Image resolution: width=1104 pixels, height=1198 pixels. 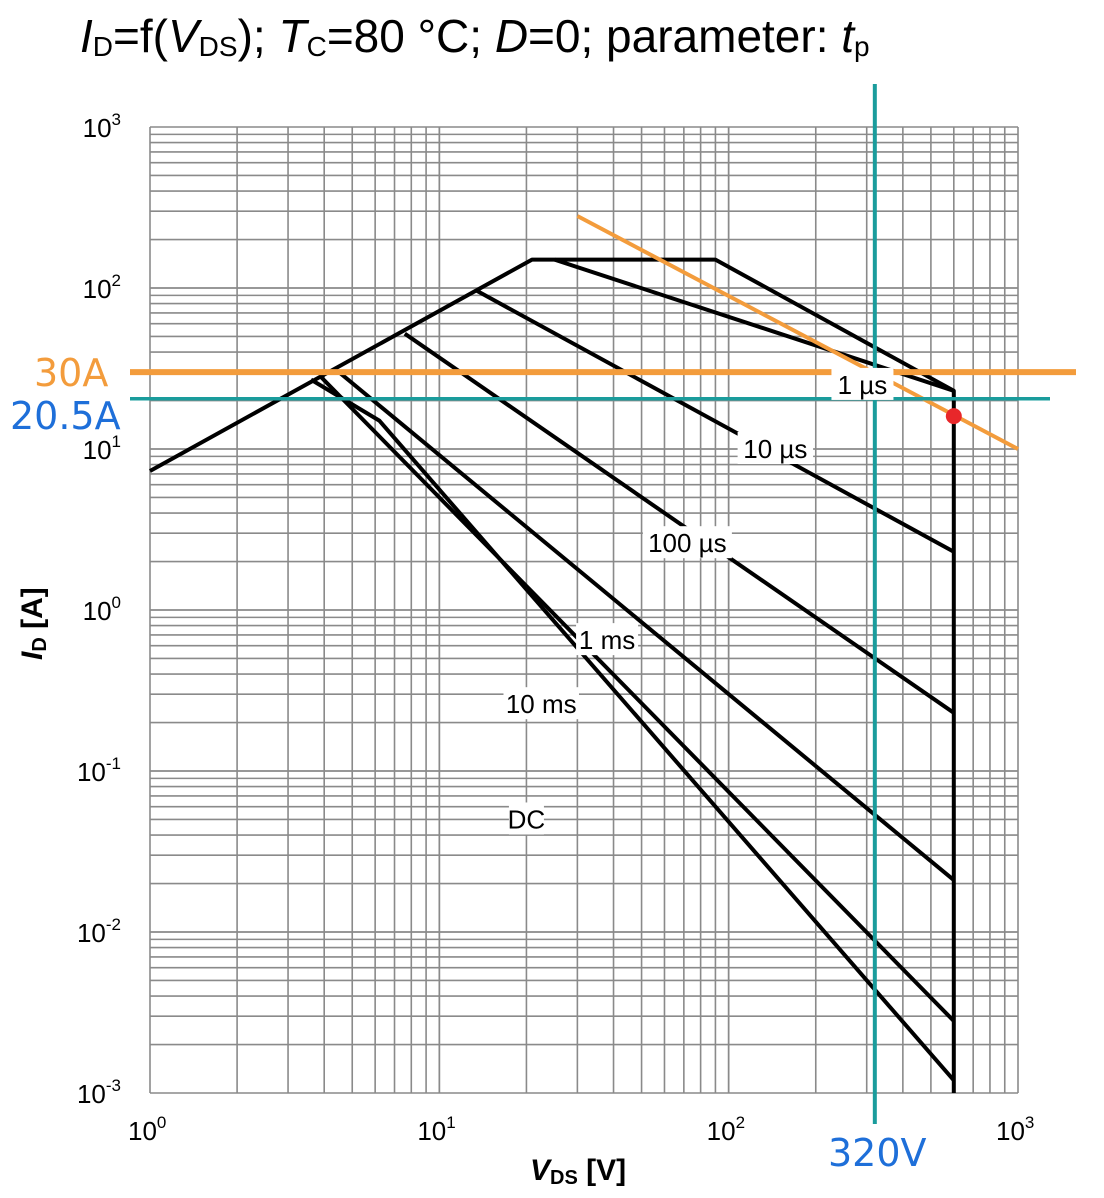 What do you see at coordinates (33, 623) in the screenshot?
I see `y-axis-label: ID [A]` at bounding box center [33, 623].